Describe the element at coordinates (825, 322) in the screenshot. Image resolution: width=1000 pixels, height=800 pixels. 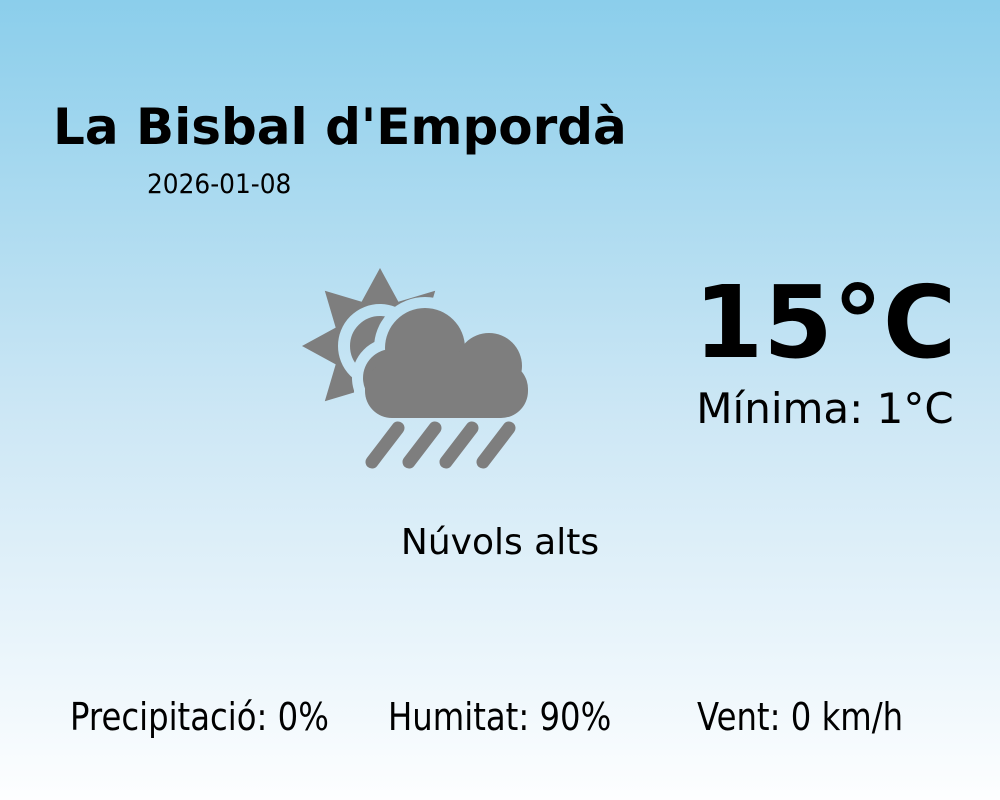
I see `temperature-value: 15°C` at that location.